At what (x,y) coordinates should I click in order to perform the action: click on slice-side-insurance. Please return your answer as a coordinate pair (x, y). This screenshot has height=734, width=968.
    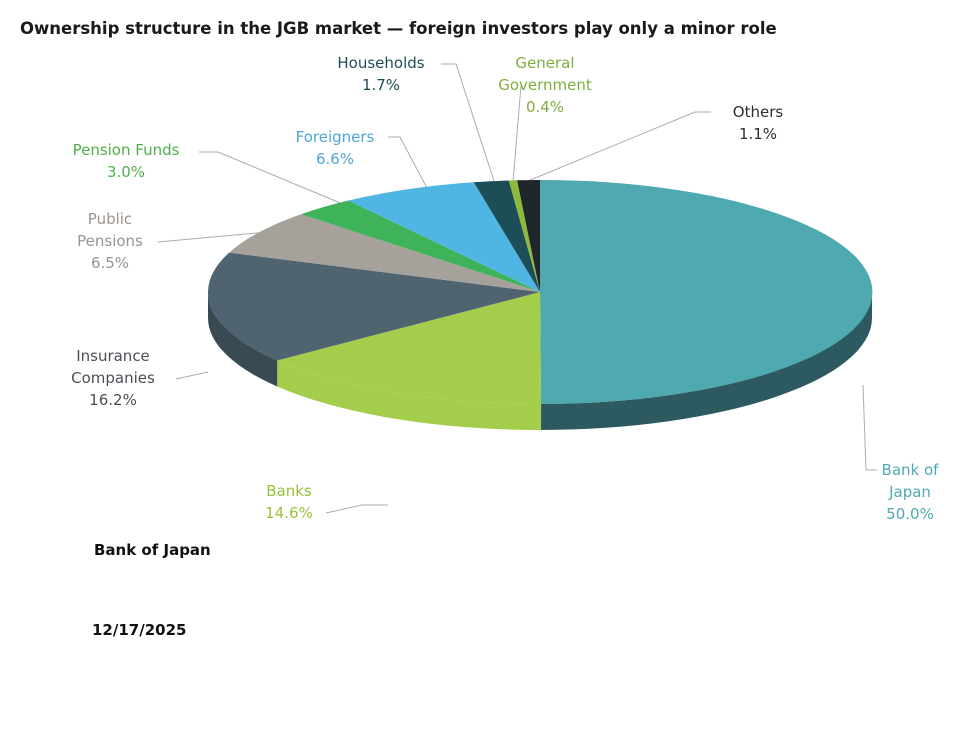
    Looking at the image, I should click on (243, 339).